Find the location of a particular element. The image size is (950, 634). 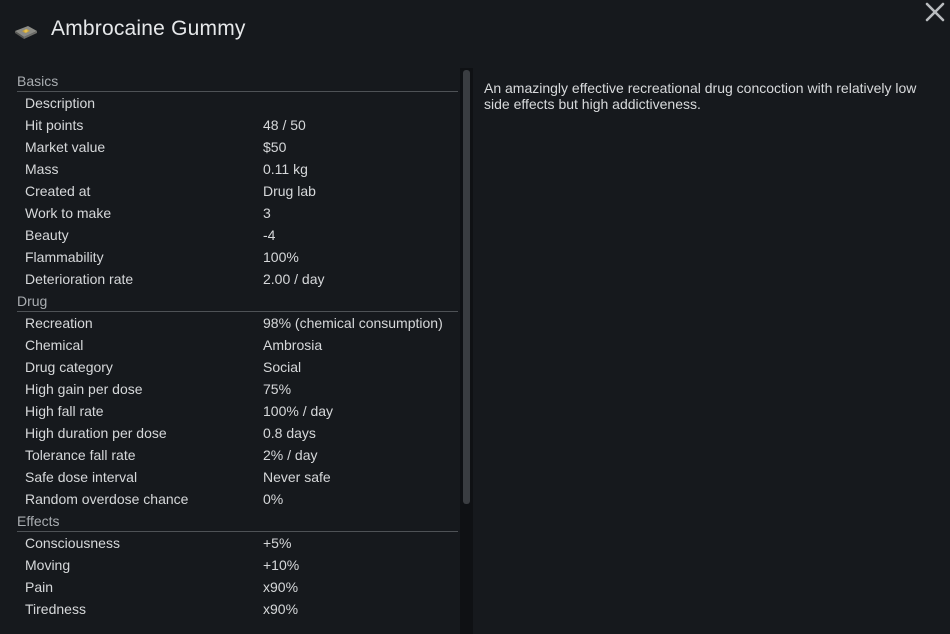

stat-row: Hit points 48 / 50 is located at coordinates (229, 125).